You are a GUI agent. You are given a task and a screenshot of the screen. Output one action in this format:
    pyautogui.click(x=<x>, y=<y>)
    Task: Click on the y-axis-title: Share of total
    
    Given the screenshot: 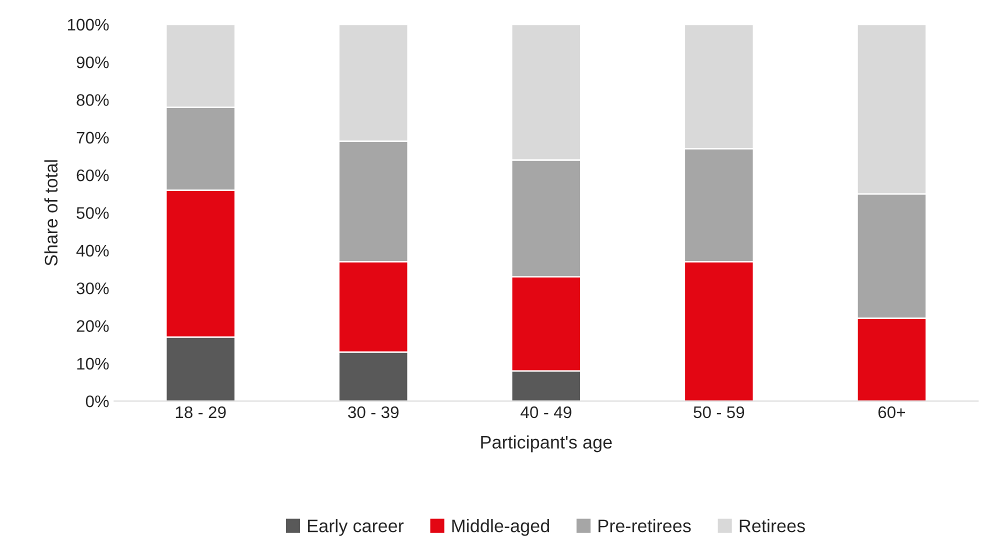 What is the action you would take?
    pyautogui.click(x=51, y=213)
    